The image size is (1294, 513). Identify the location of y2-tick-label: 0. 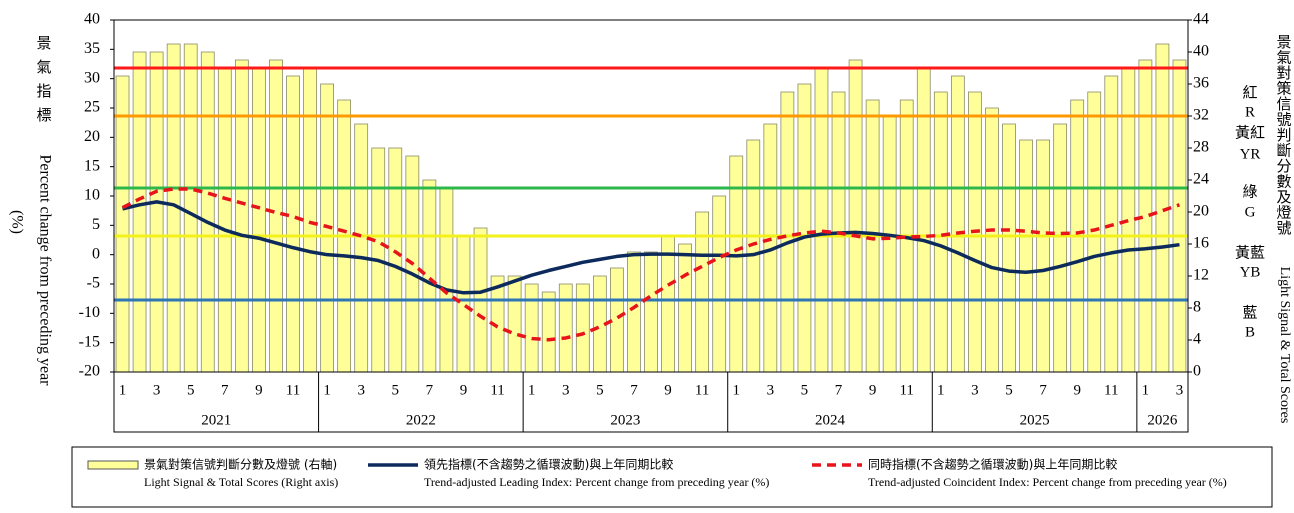
(1197, 371).